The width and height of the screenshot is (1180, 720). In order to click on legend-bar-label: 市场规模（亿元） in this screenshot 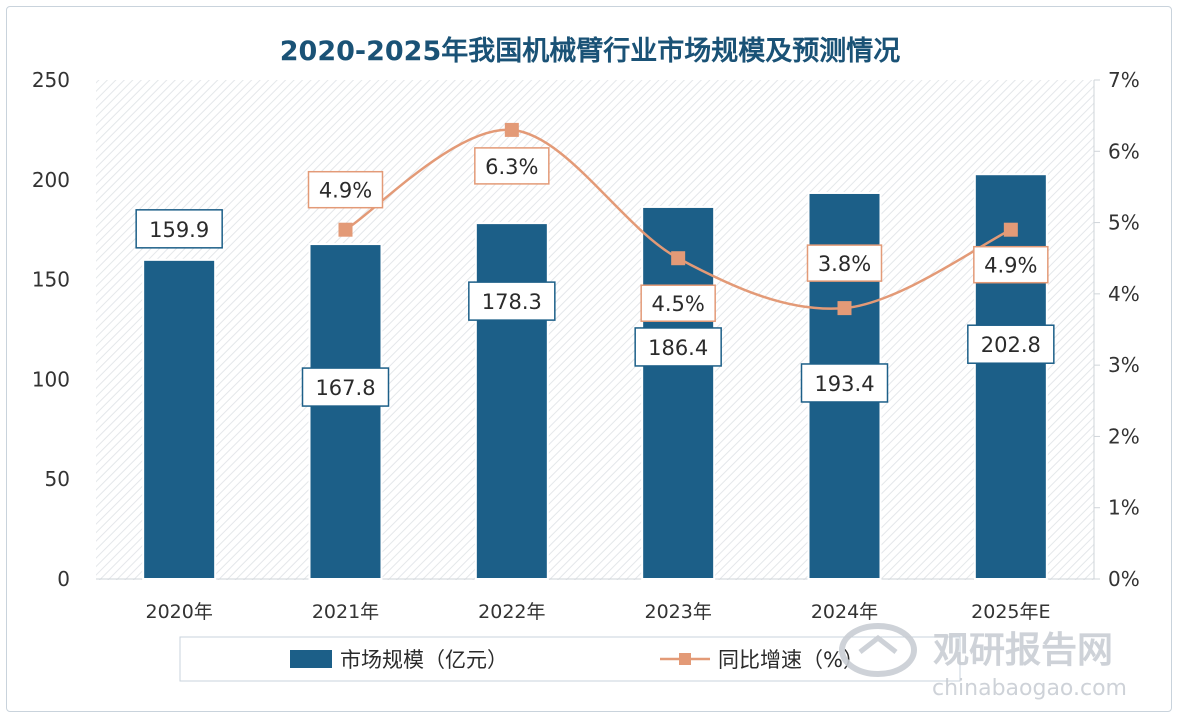, I will do `click(424, 660)`.